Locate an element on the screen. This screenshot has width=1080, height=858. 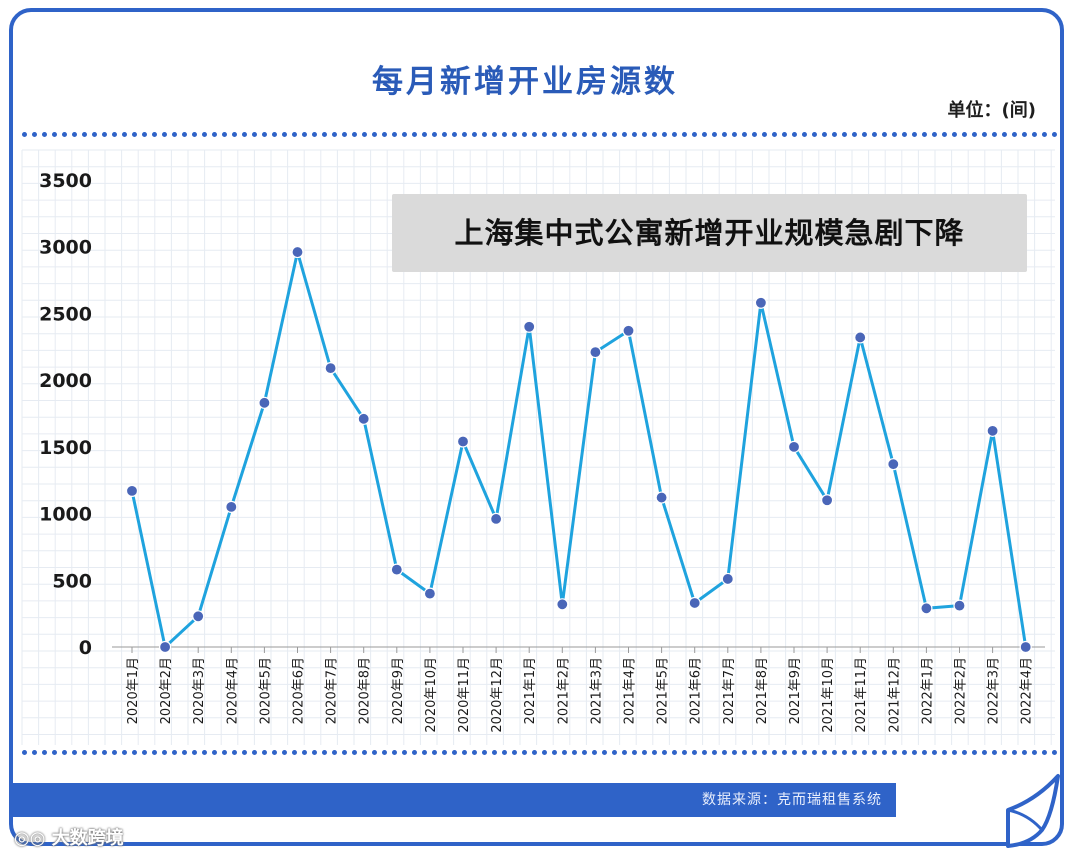
x-tick-label: 2021年3月 is located at coordinates (596, 690).